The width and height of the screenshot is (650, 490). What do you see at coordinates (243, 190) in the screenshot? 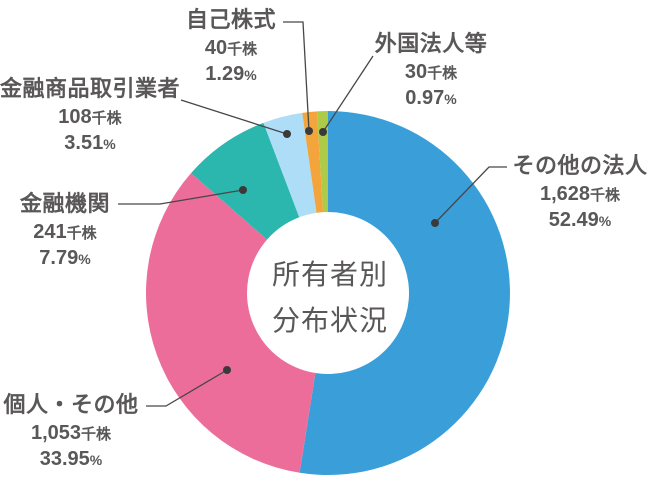
I see `leader-dot-financial-institutions` at bounding box center [243, 190].